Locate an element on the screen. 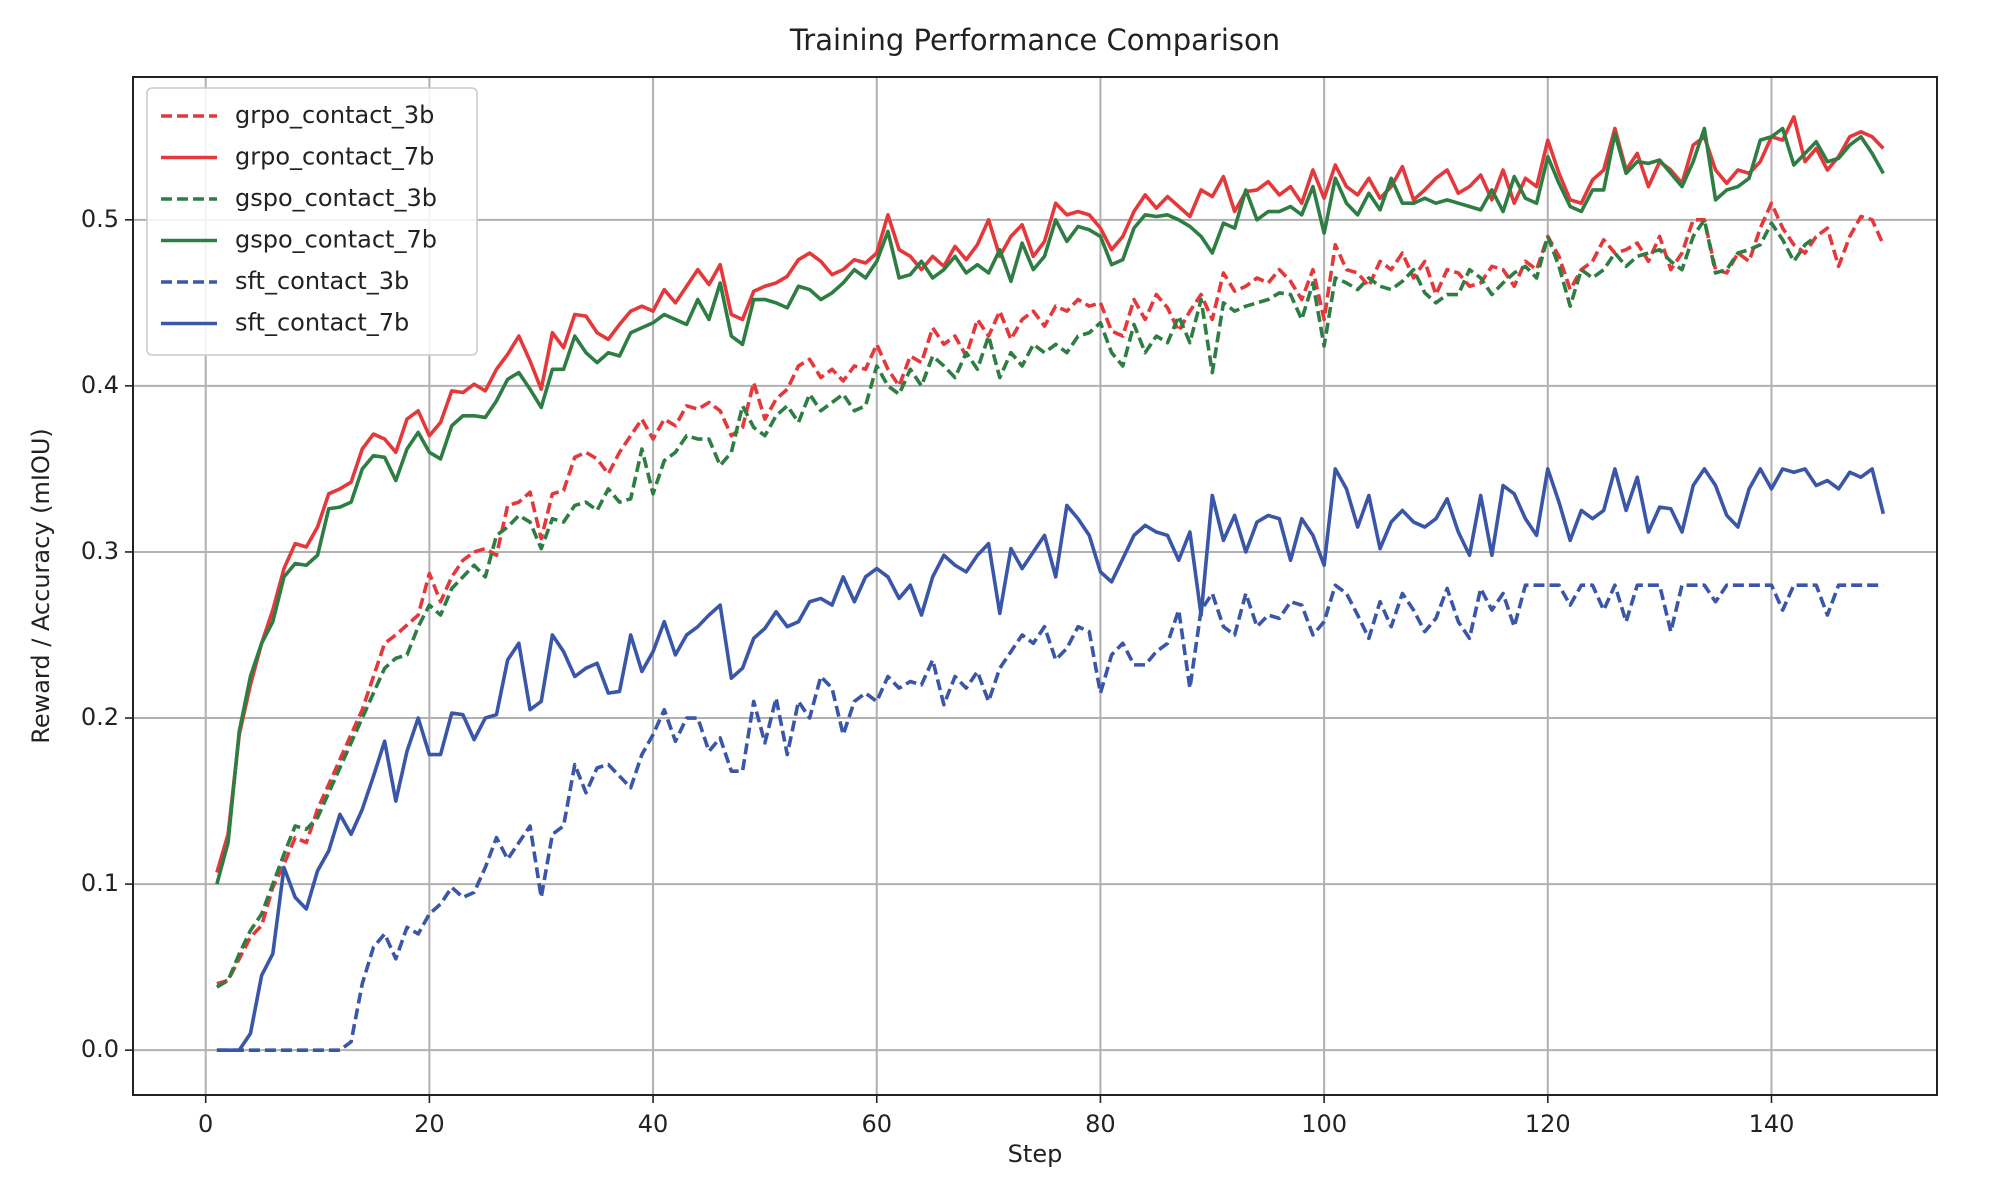 The height and width of the screenshot is (1200, 2000). x-tick-label: 20 is located at coordinates (429, 1124).